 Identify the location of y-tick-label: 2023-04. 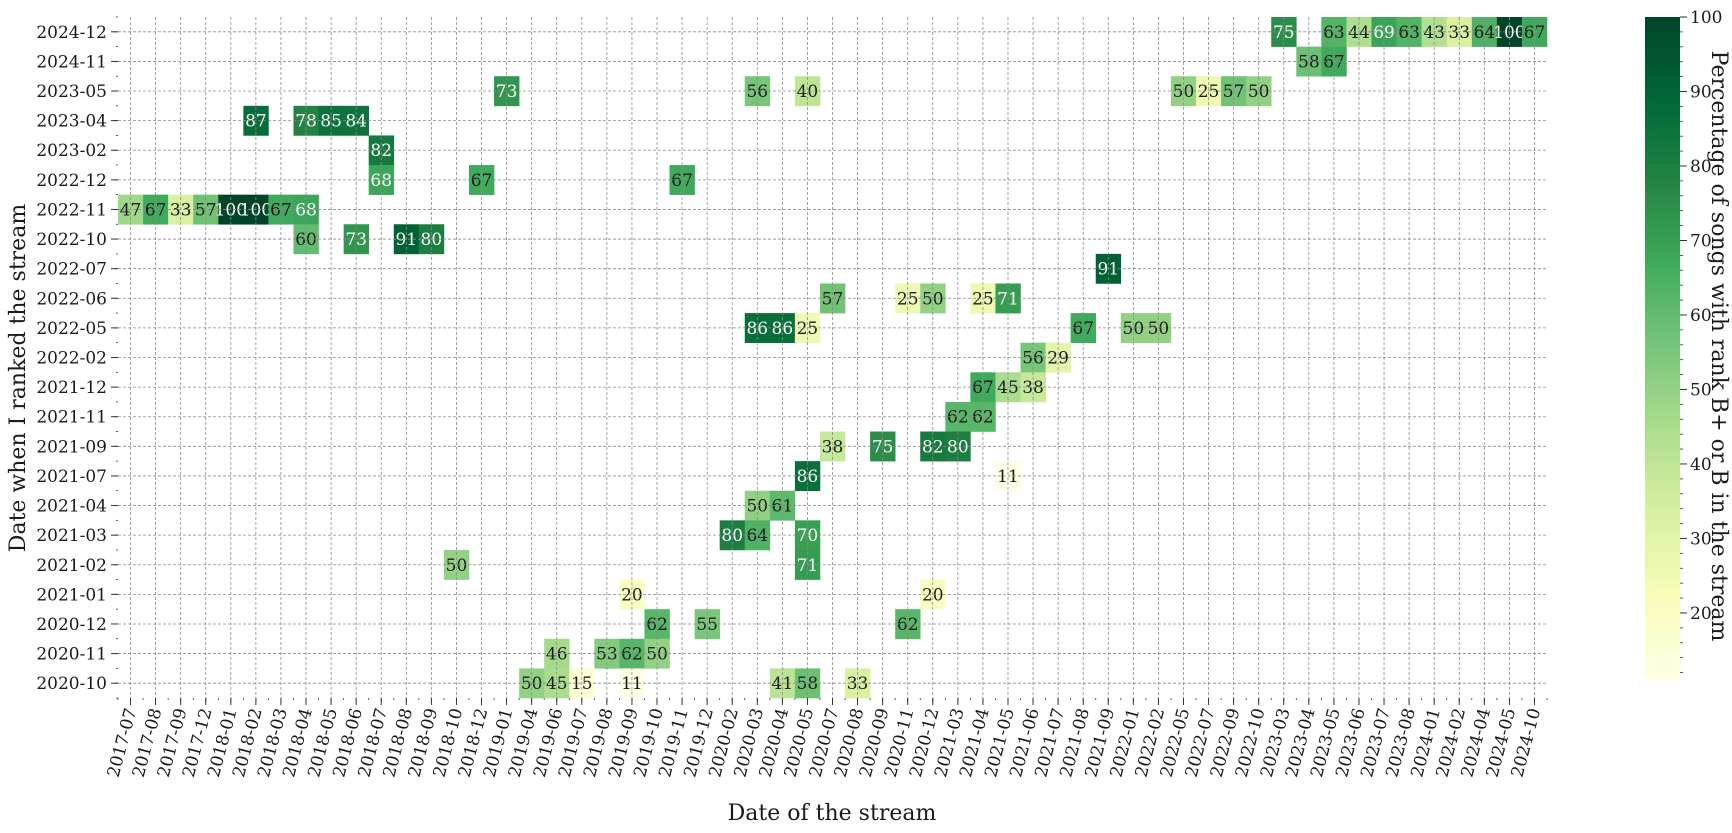
(71, 122).